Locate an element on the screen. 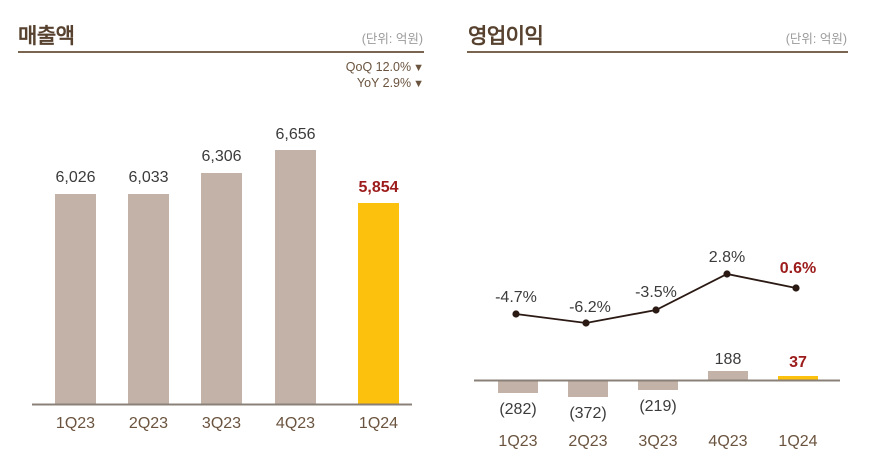 This screenshot has height=468, width=875. delta-qoq: QoQ 12.0% ▼ is located at coordinates (385, 68).